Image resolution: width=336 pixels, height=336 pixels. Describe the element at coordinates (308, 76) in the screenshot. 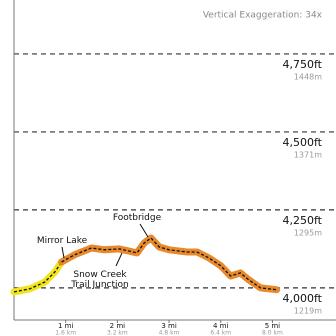

I see `y-tick-sublabel: 1448m` at that location.